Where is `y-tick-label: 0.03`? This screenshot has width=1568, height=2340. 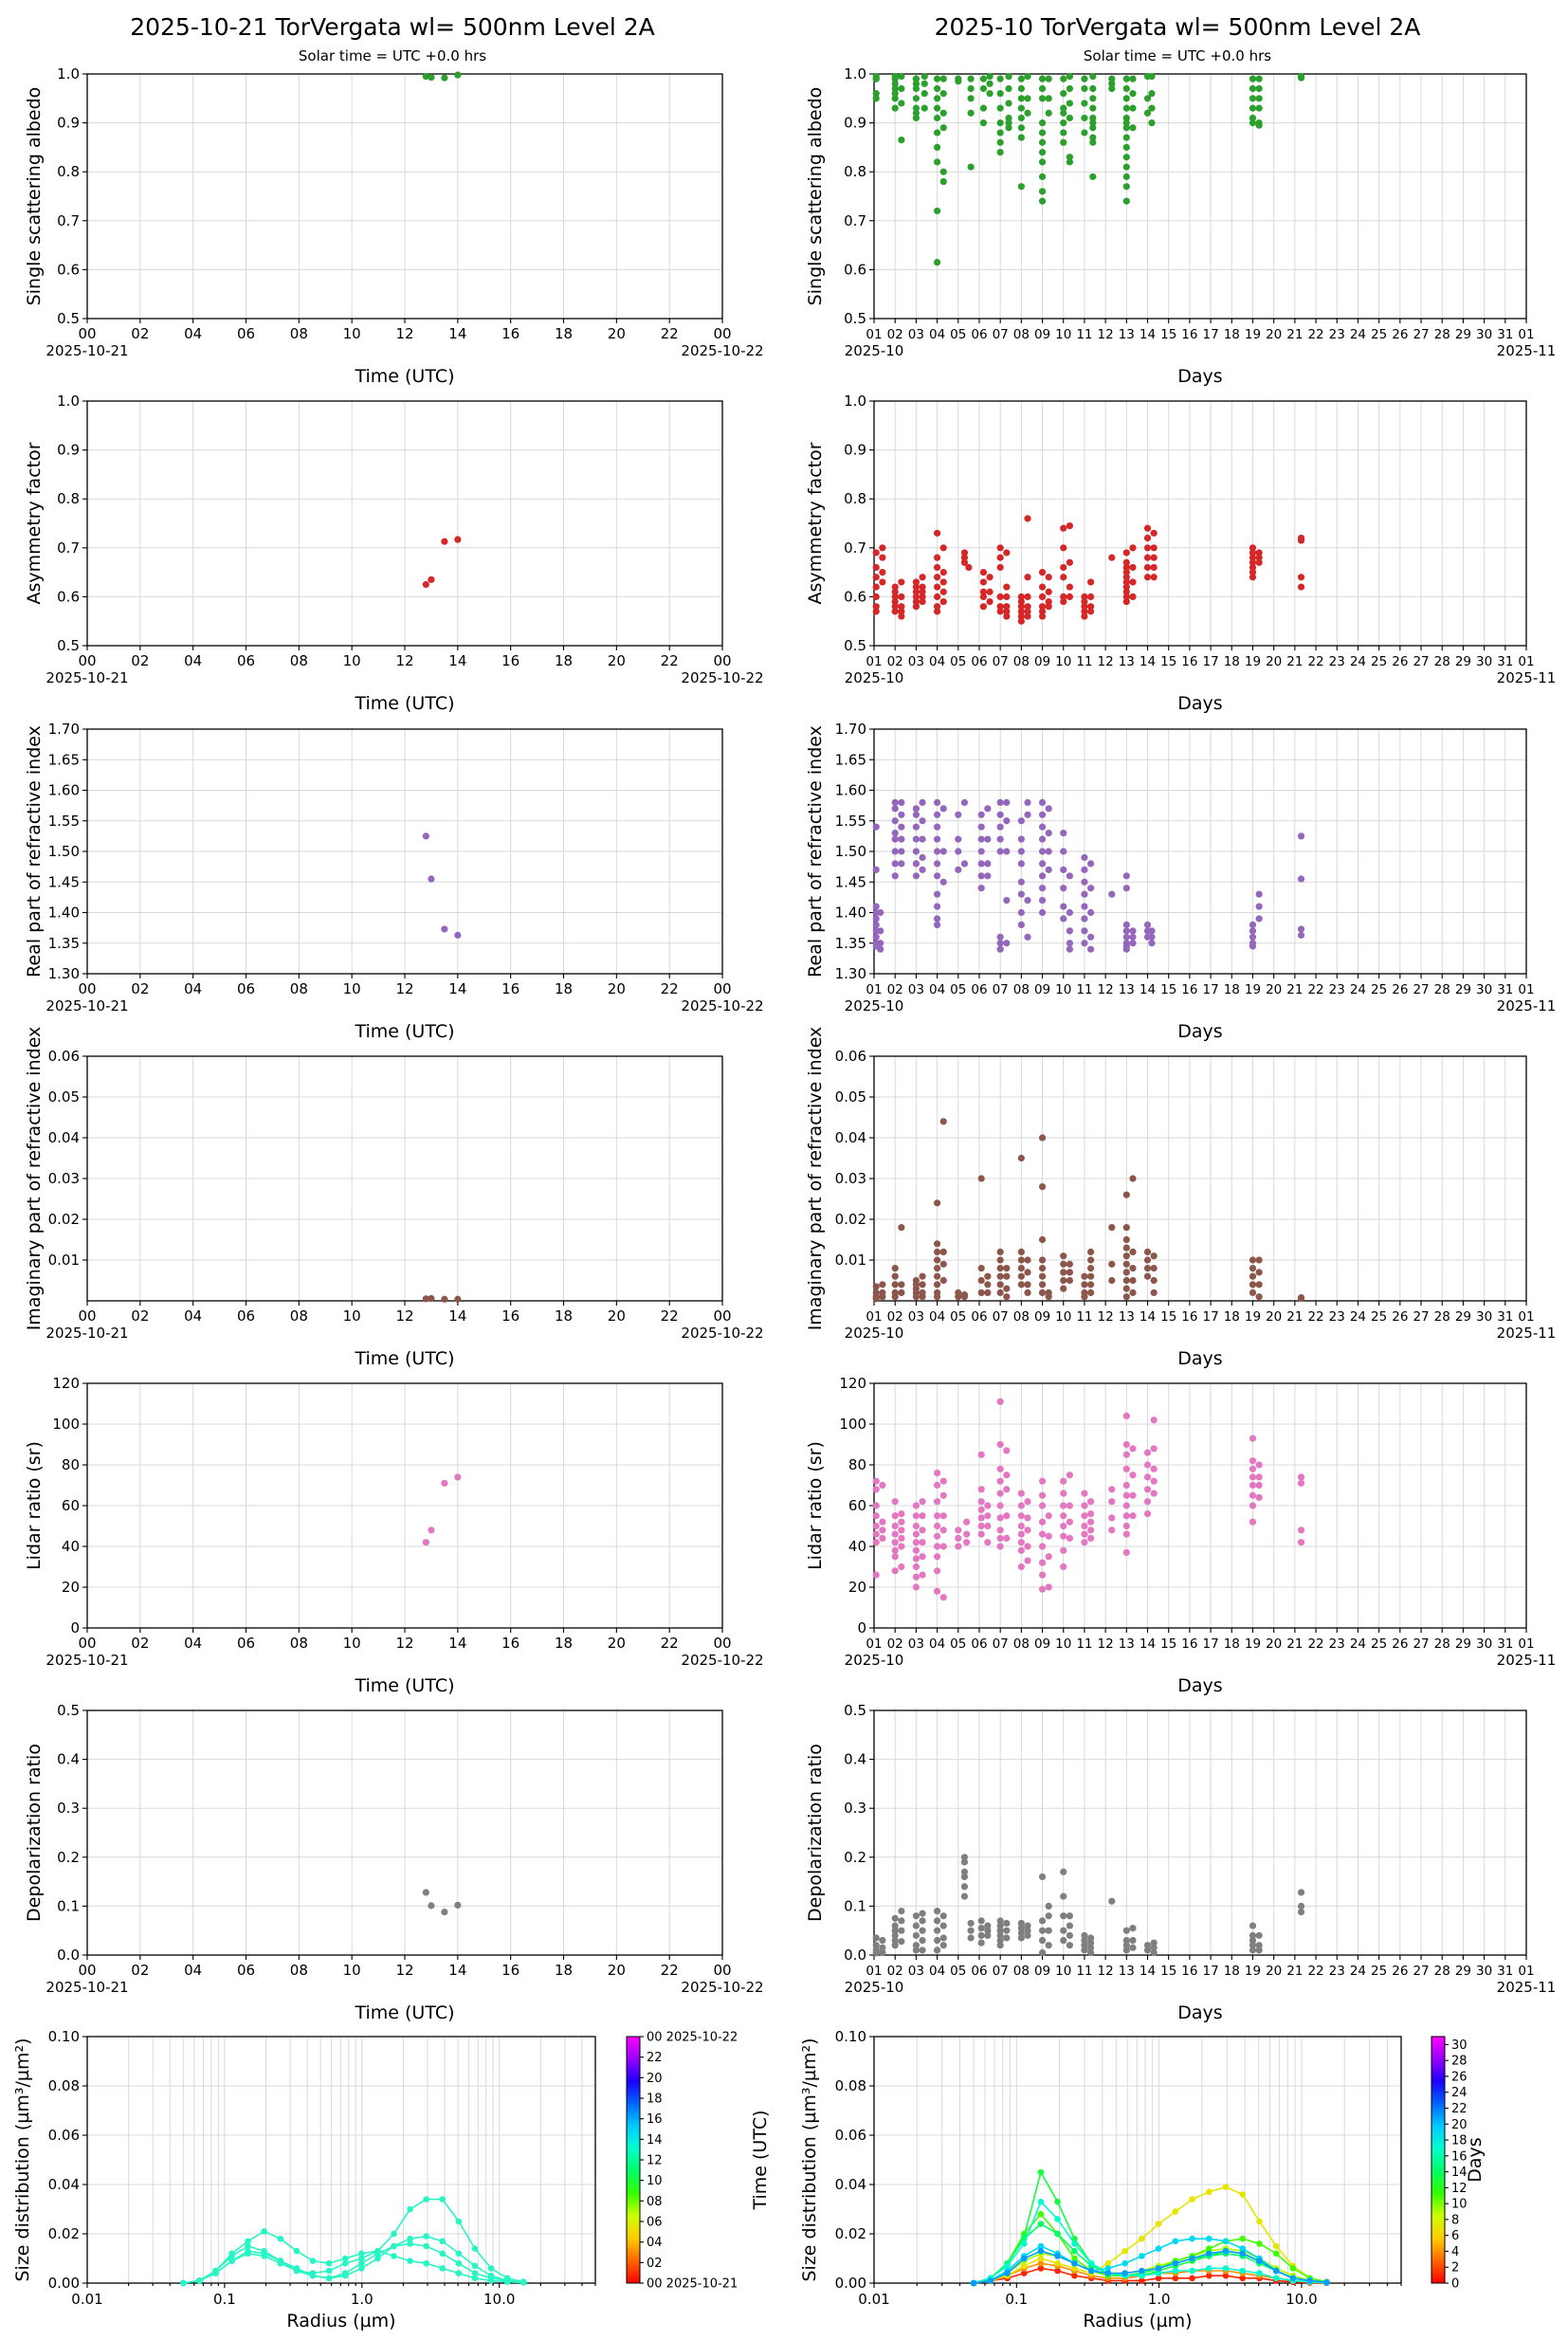
y-tick-label: 0.03 is located at coordinates (64, 1178).